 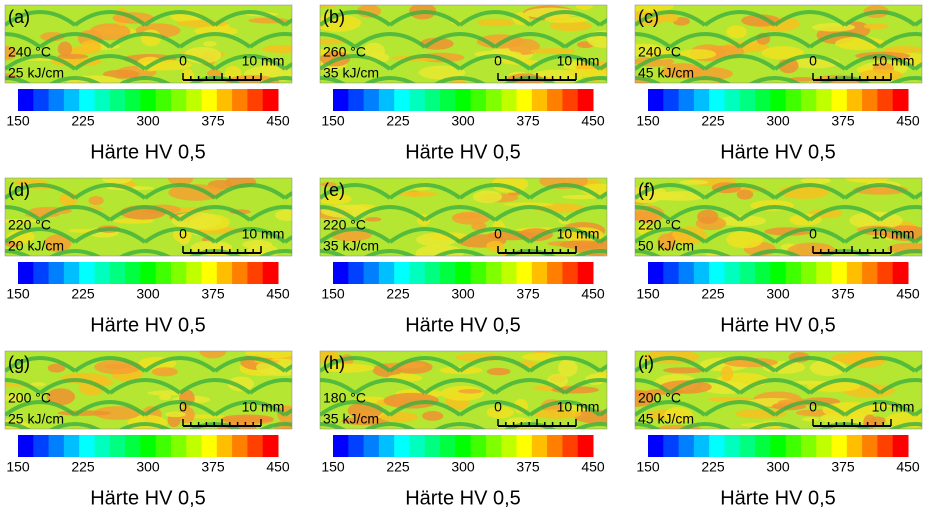 I want to click on temperature: 240 °C, so click(x=29, y=52).